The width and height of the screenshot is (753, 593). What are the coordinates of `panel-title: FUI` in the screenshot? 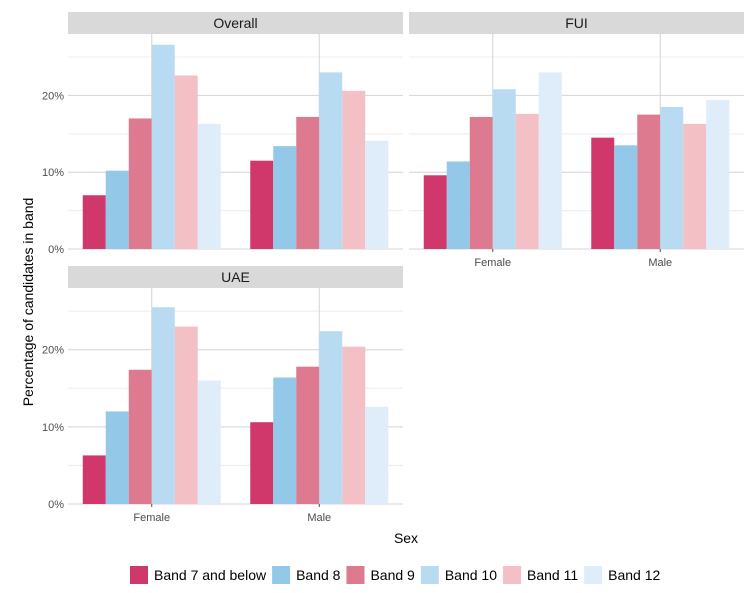 It's located at (576, 23).